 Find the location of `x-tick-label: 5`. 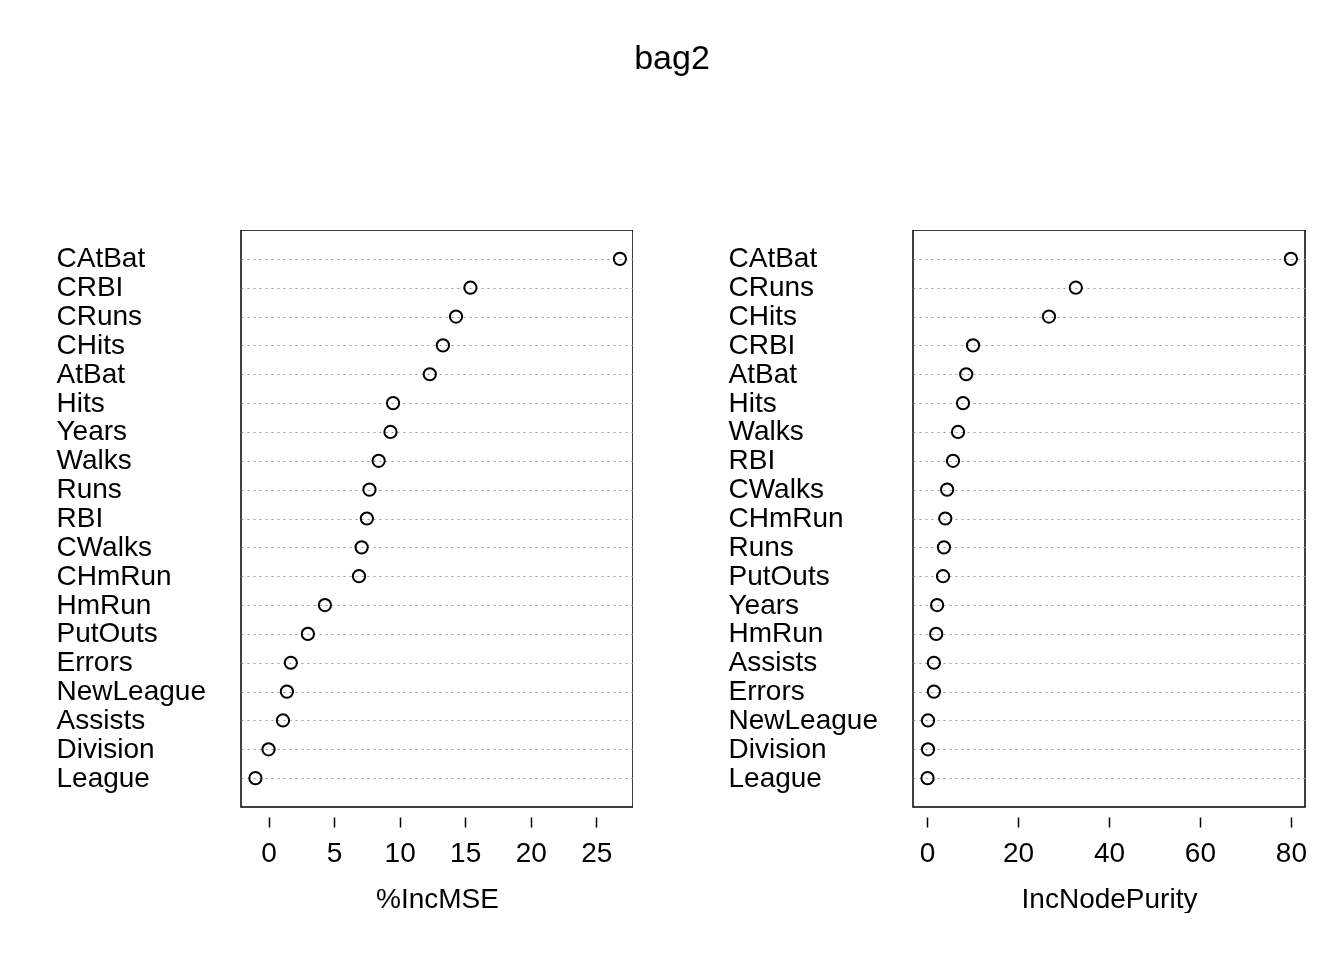

x-tick-label: 5 is located at coordinates (334, 852).